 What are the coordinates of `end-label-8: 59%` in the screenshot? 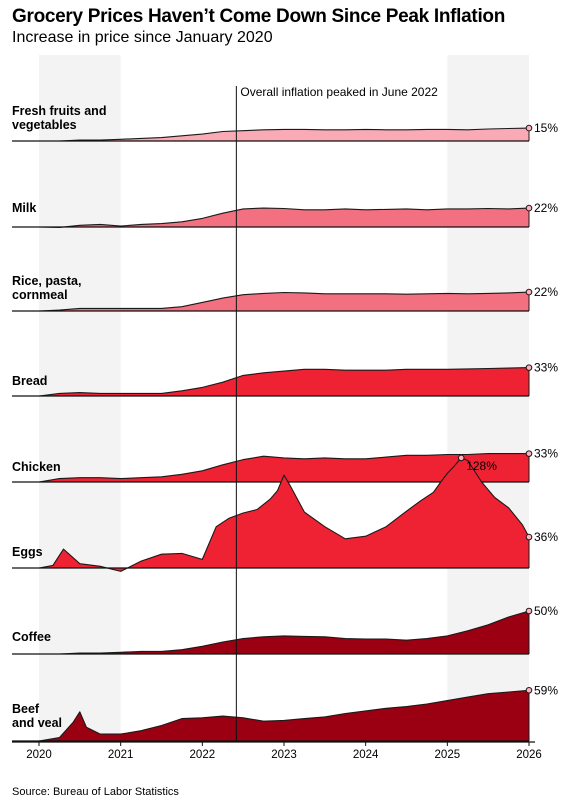 It's located at (546, 690).